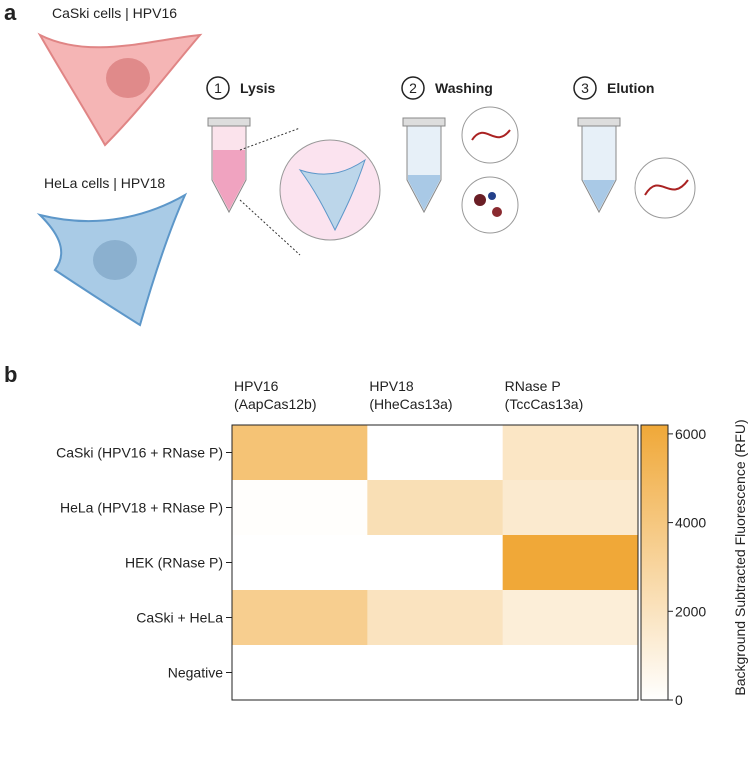 The image size is (750, 767). I want to click on buffer, so click(424, 192).